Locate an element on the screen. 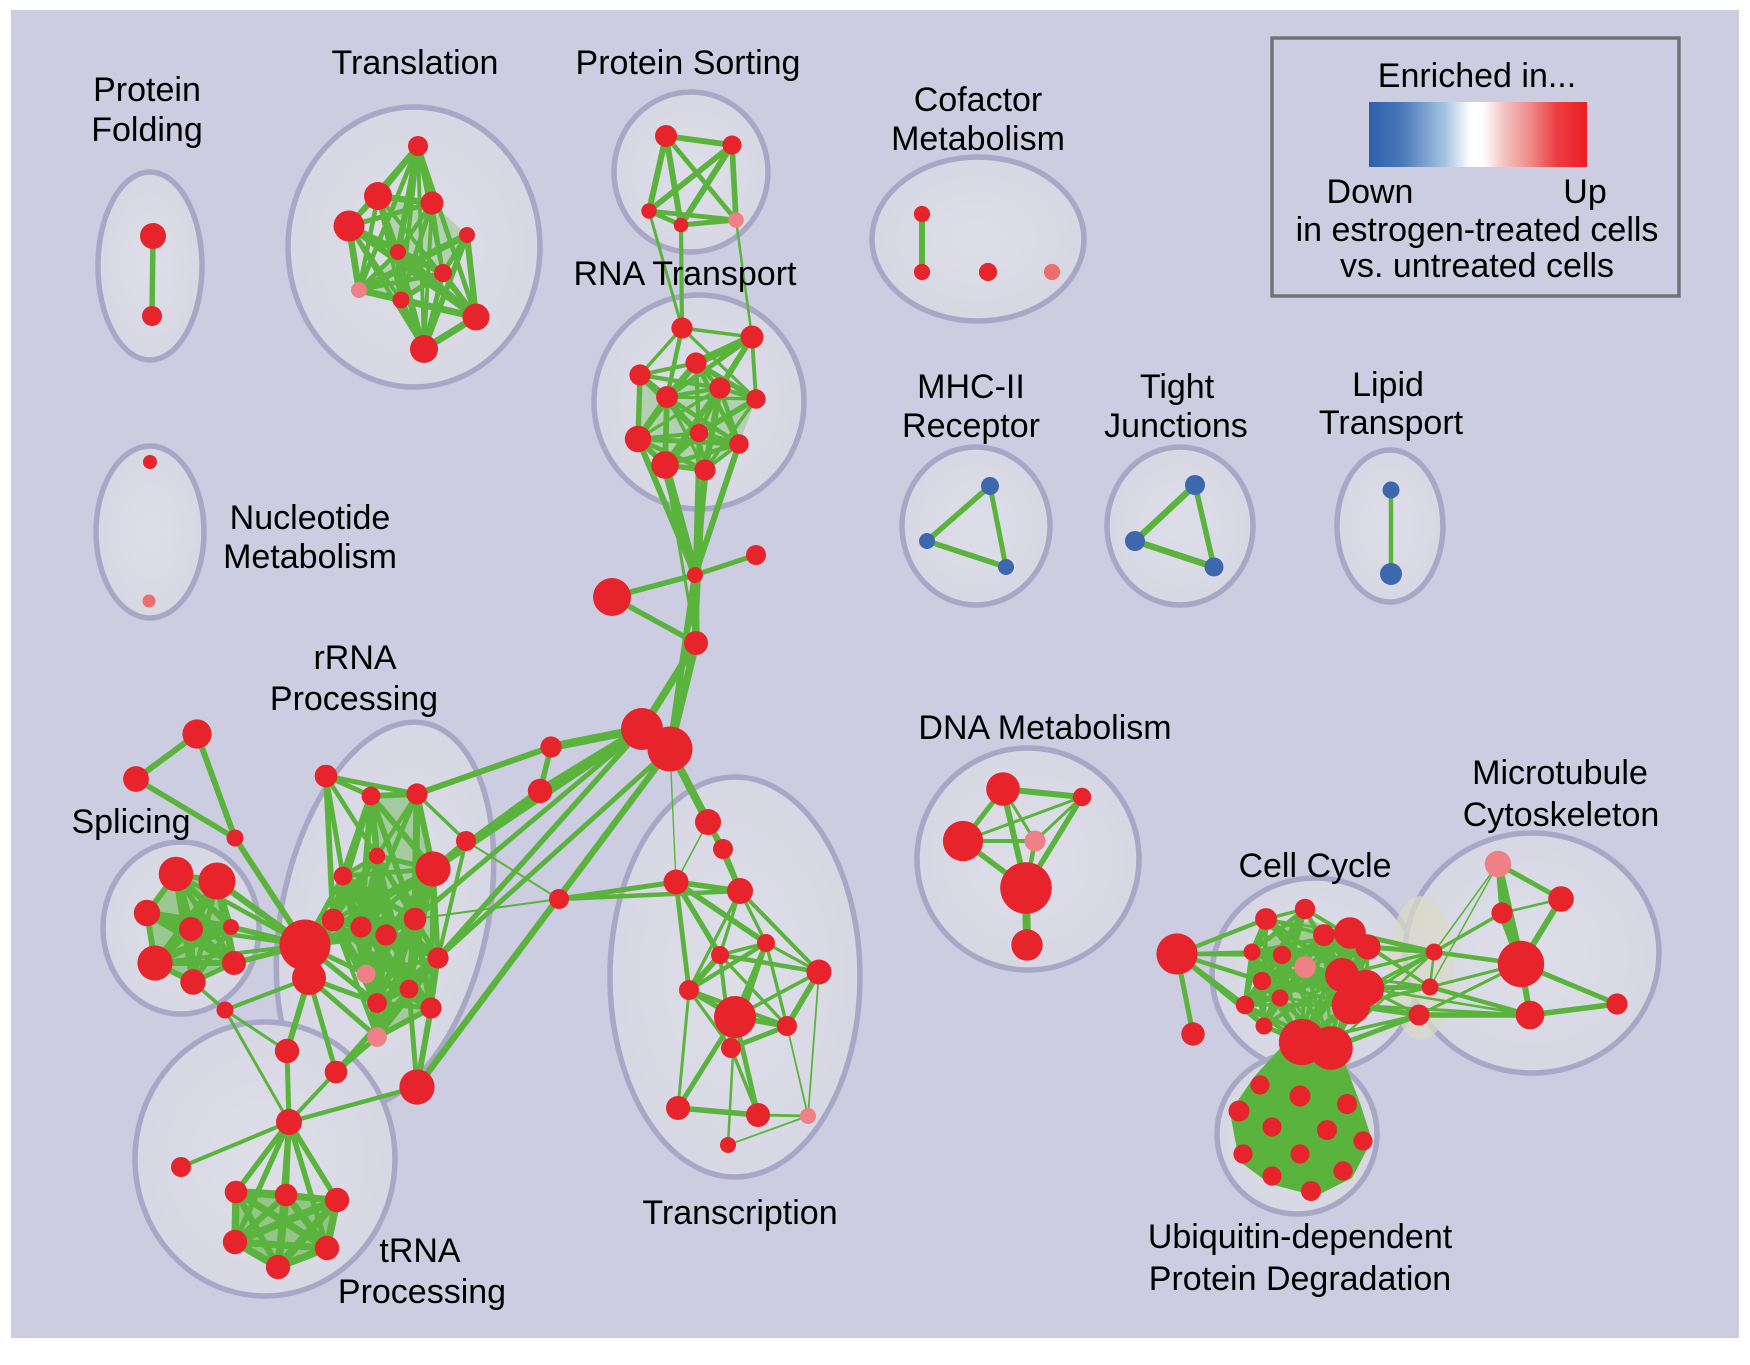  svg-text: vs. untreated cells is located at coordinates (1477, 266).